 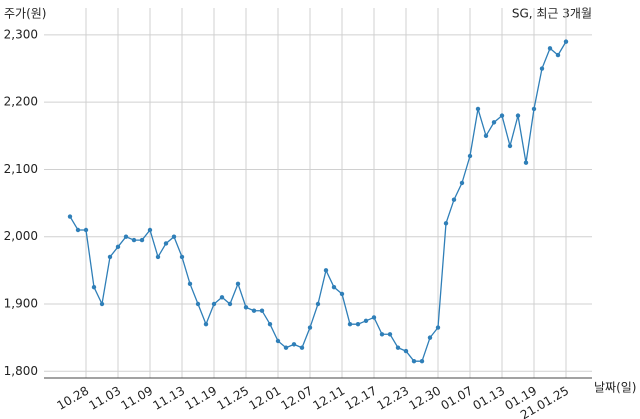 I want to click on y-tick-label: 2,300, so click(x=21, y=34).